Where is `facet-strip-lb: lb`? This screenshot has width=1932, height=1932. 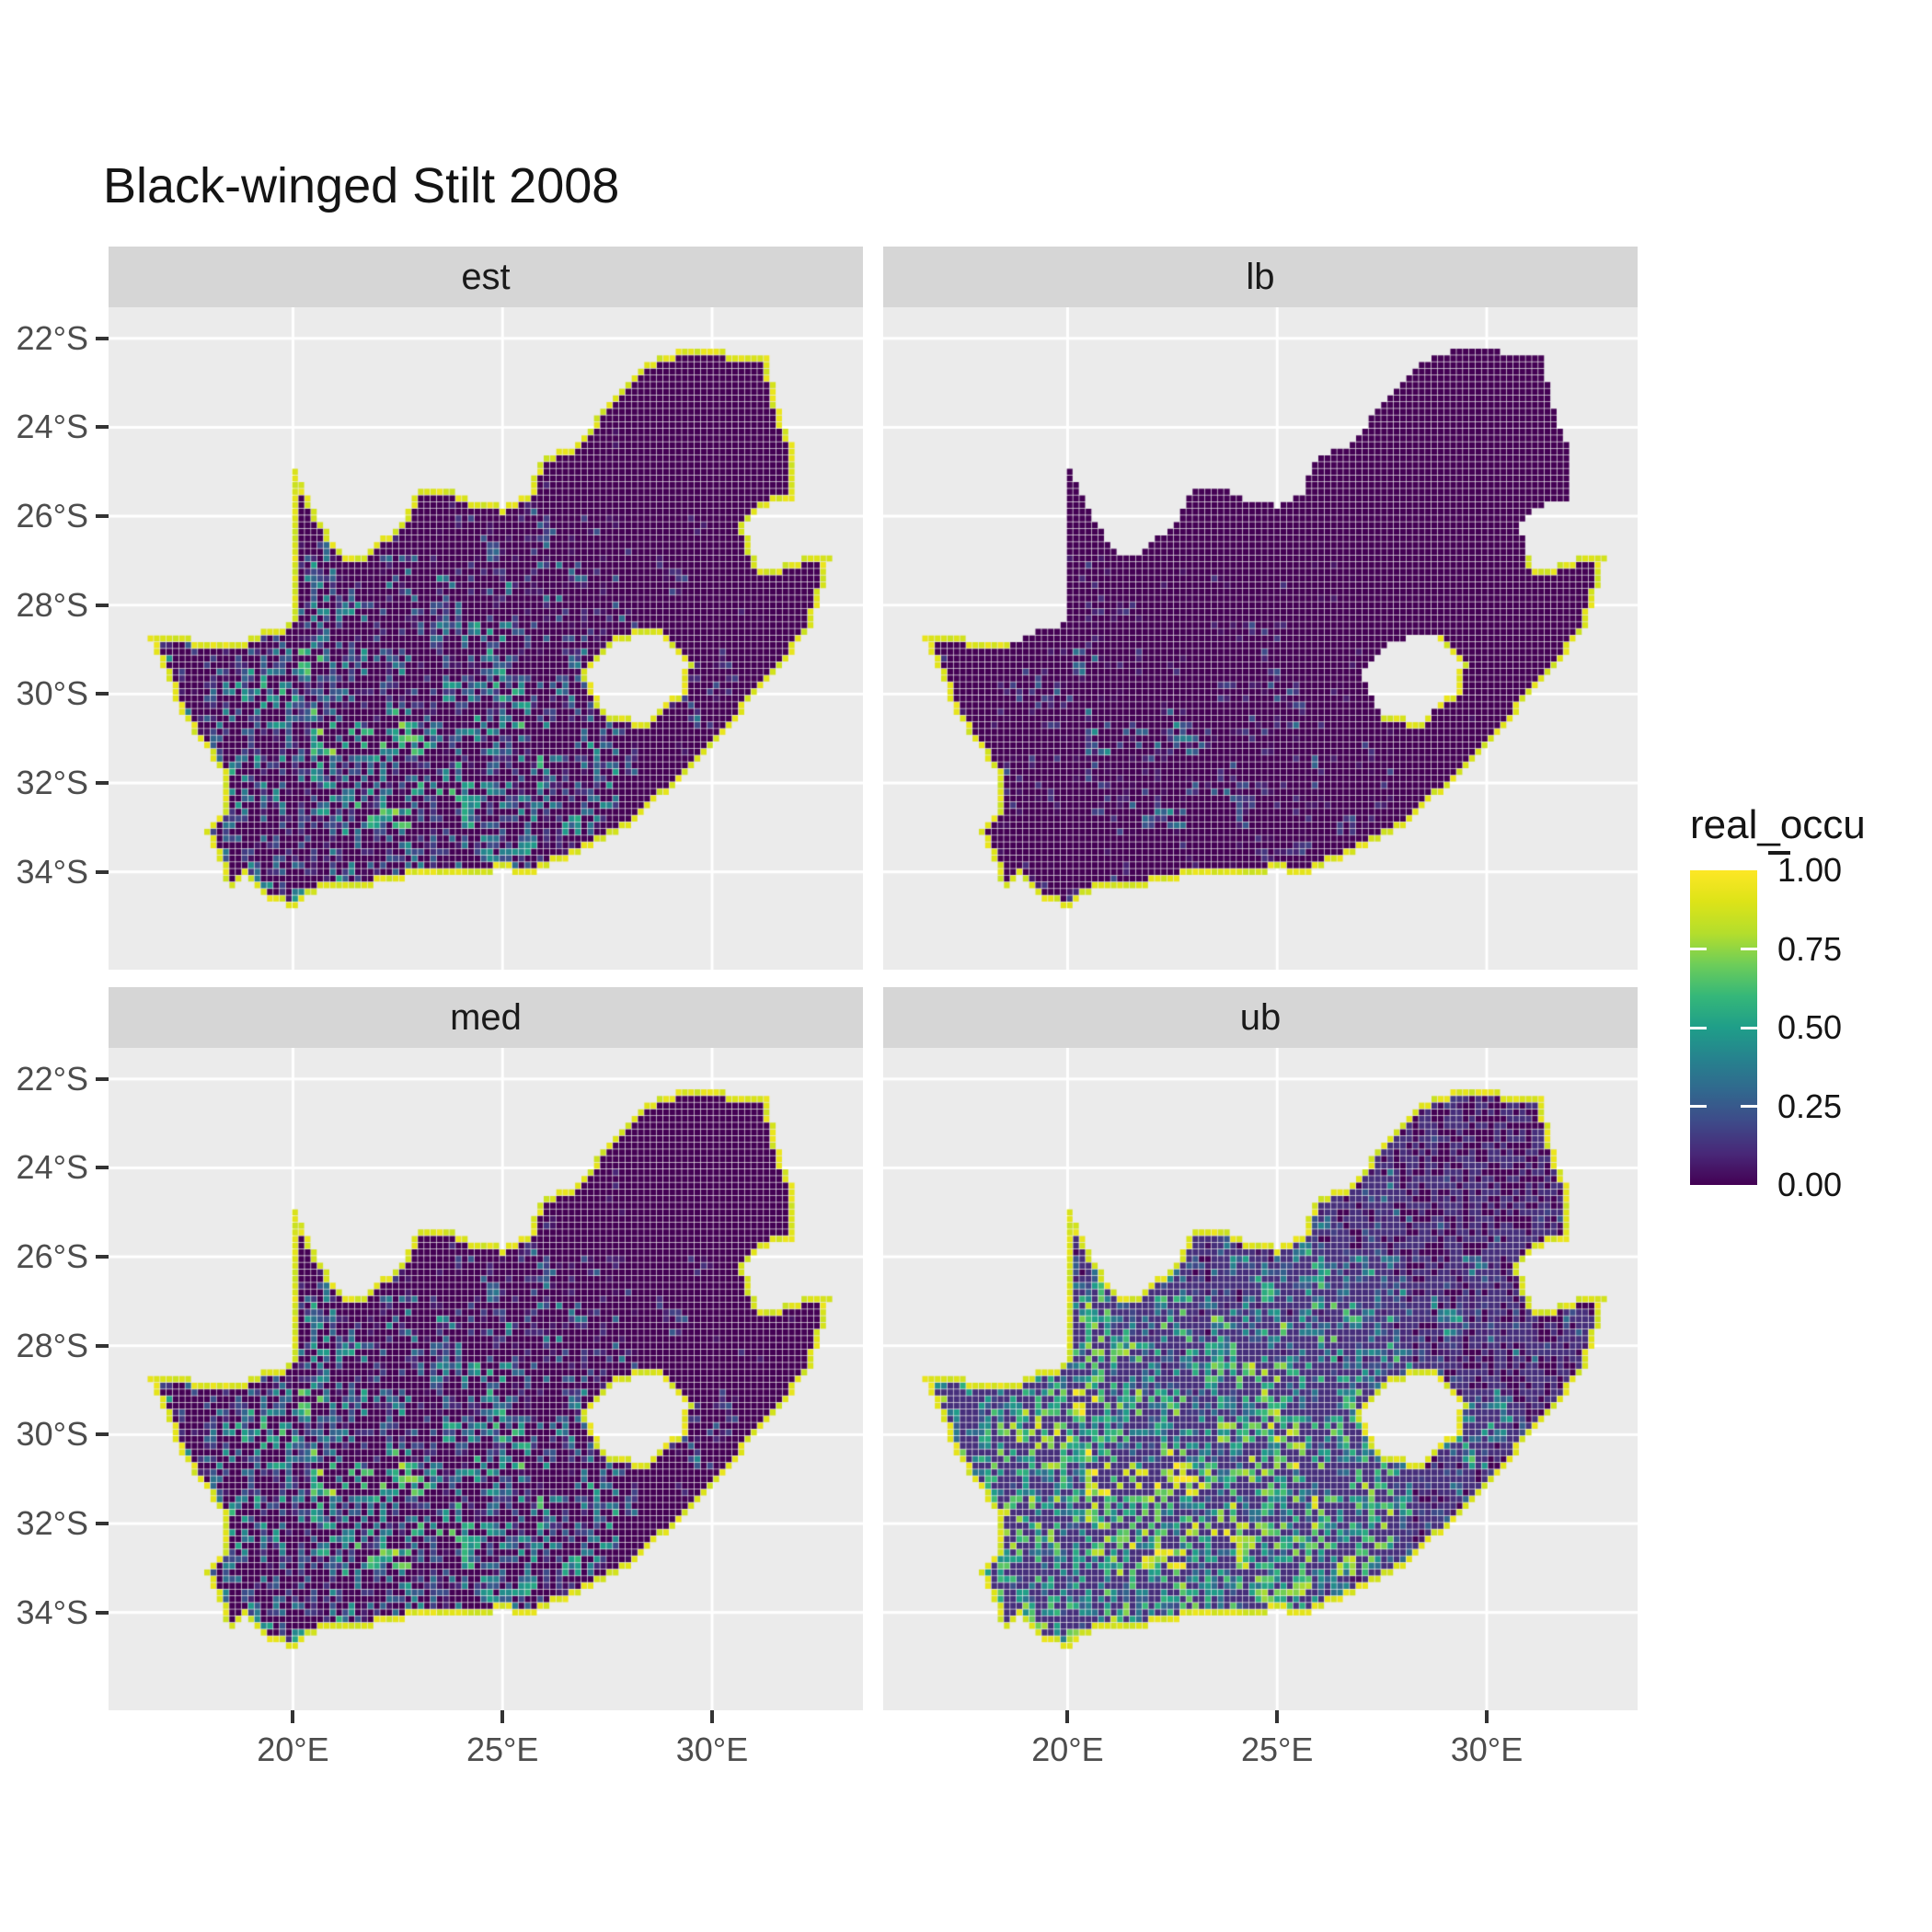 facet-strip-lb: lb is located at coordinates (1260, 277).